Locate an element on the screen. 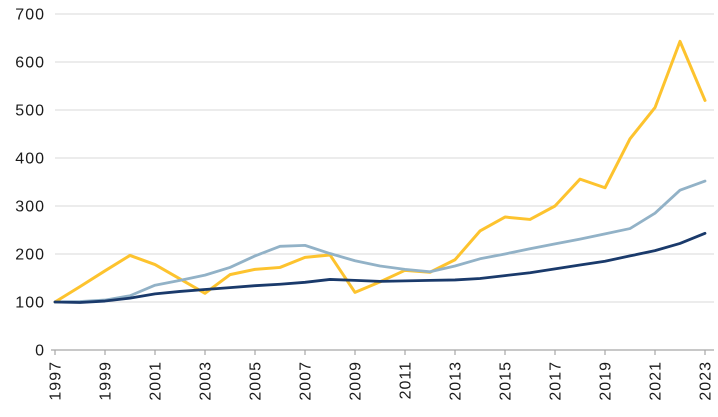 The image size is (718, 417). x-tick-label: 2005 is located at coordinates (256, 381).